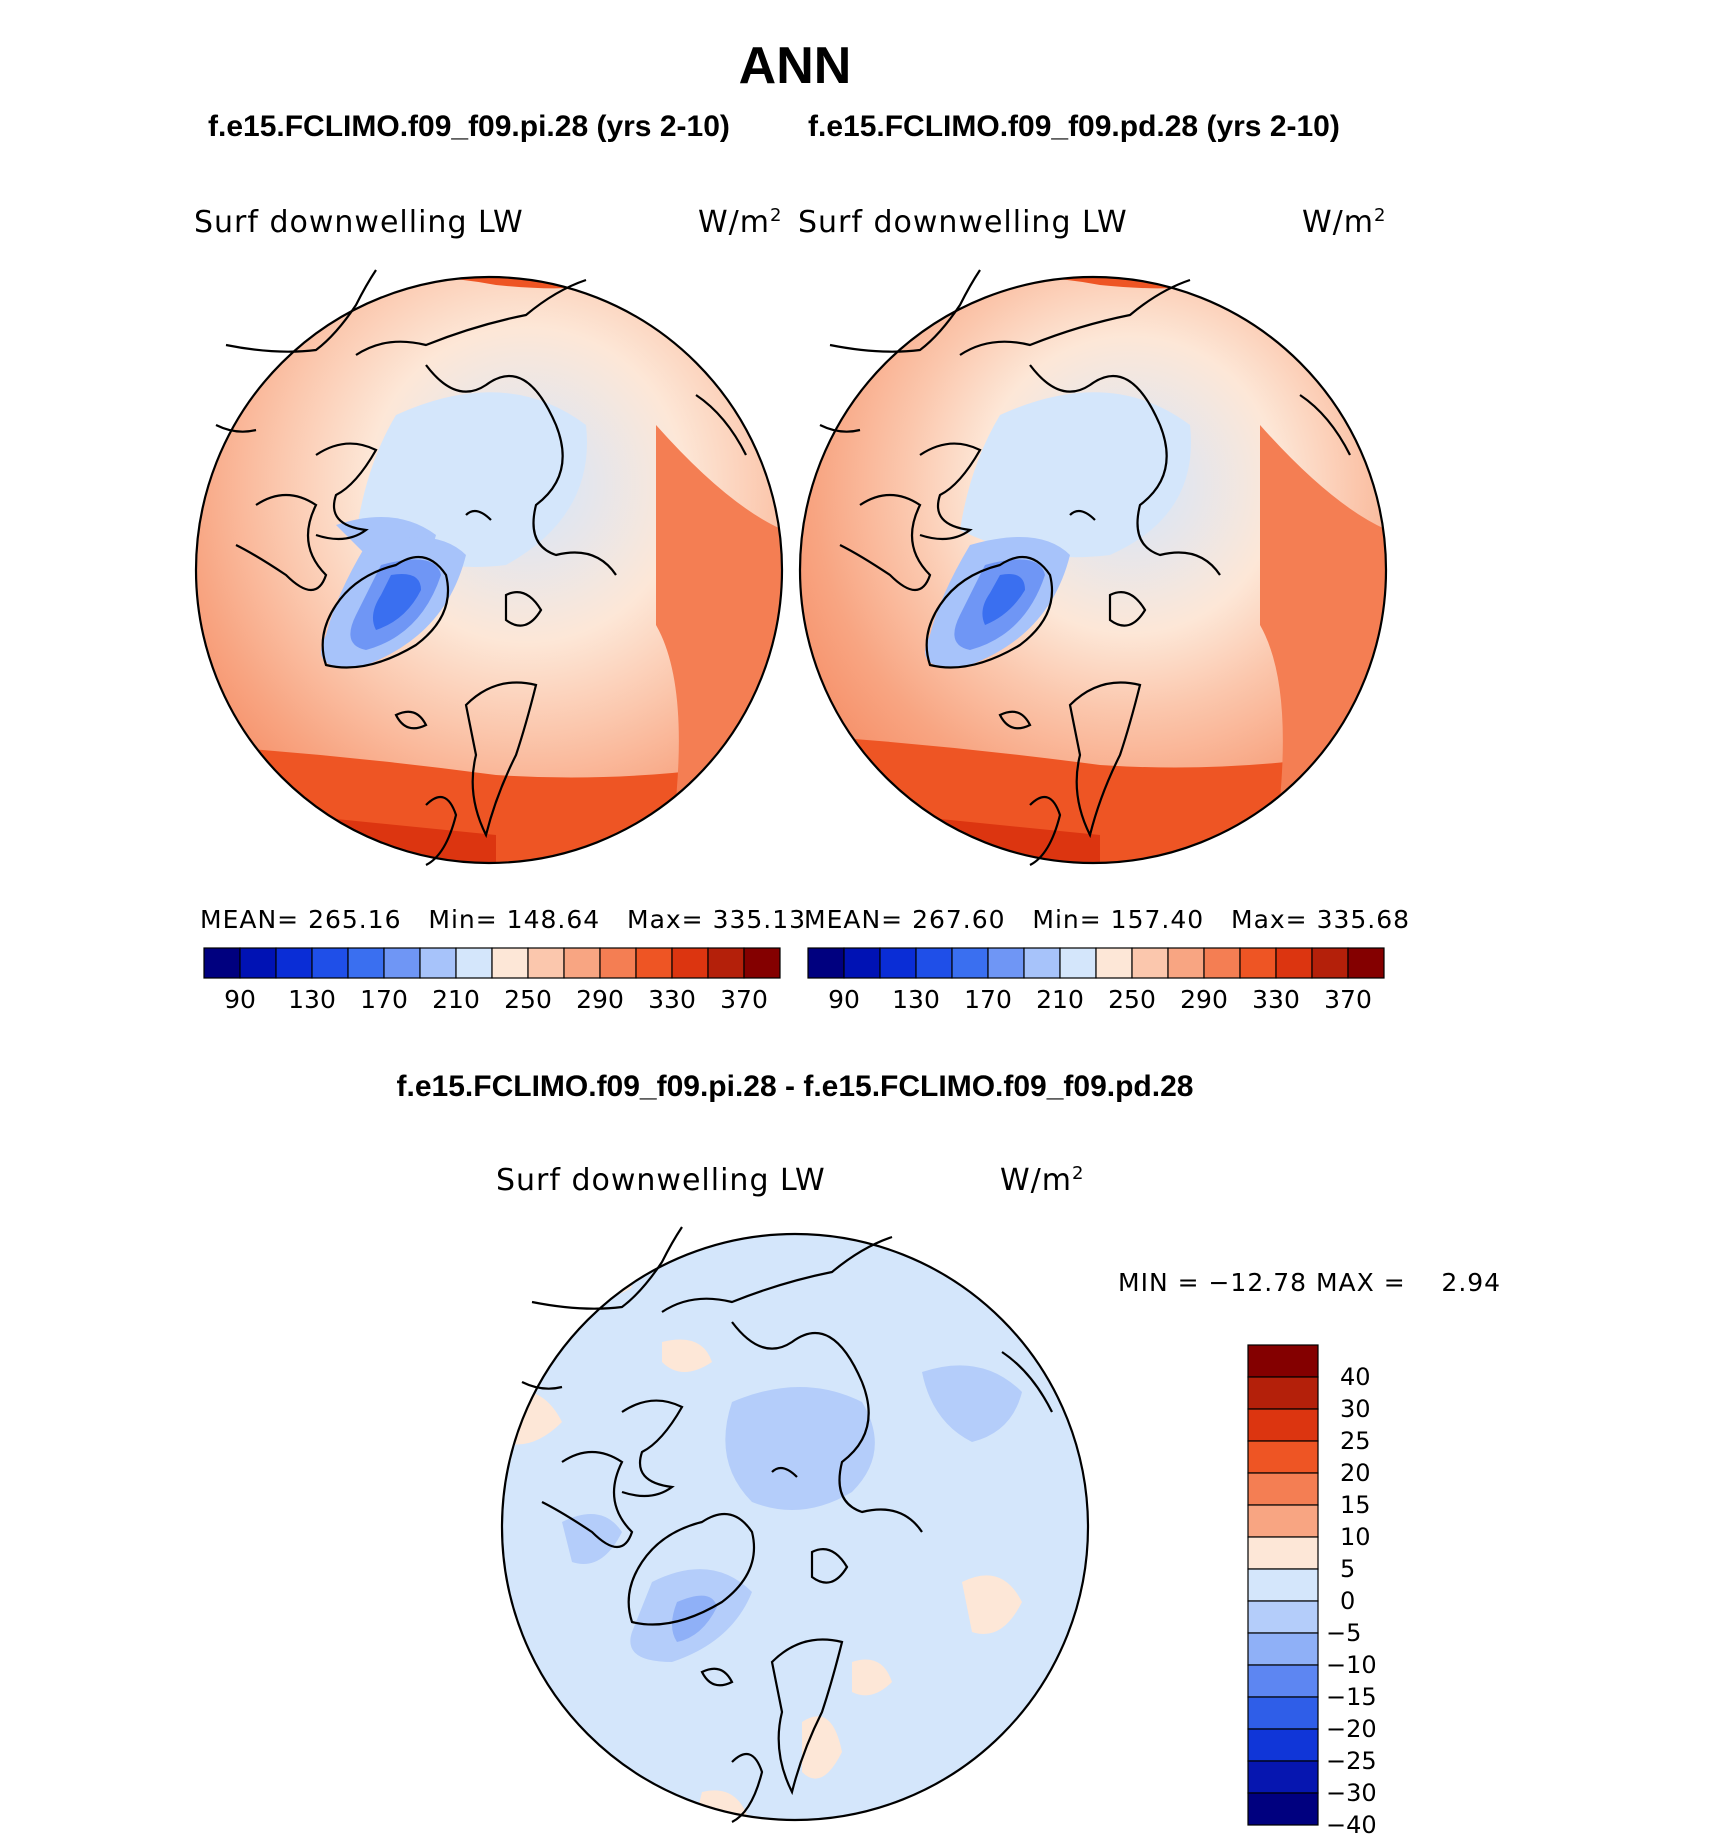  What do you see at coordinates (959, 919) in the screenshot?
I see `panel-2-mean-value: 267.60` at bounding box center [959, 919].